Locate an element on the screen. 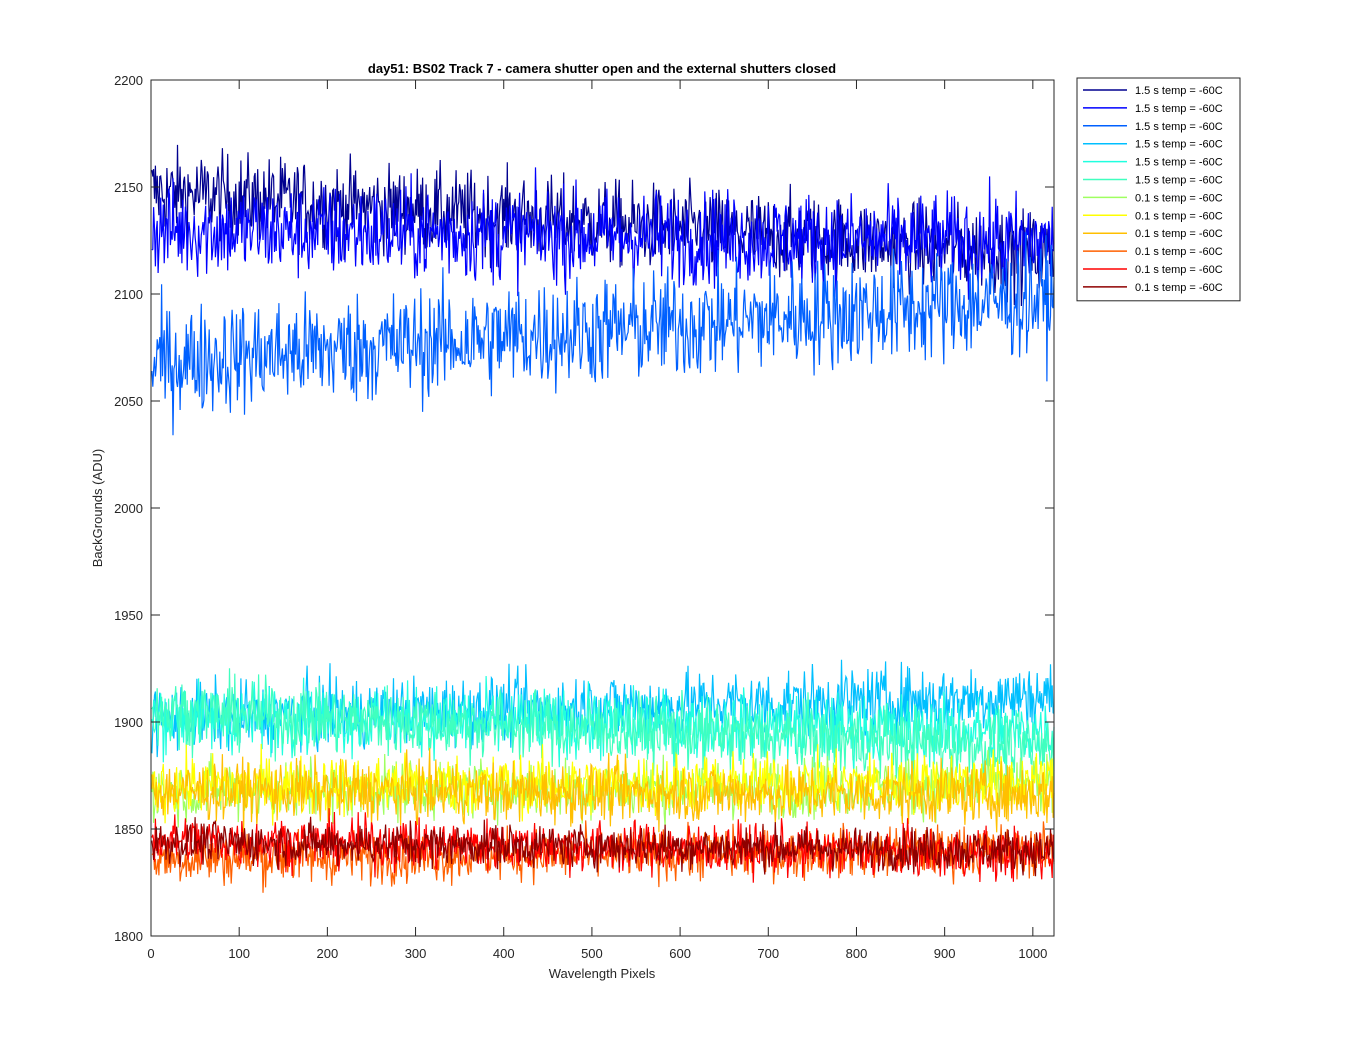  legend-box is located at coordinates (1158, 189).